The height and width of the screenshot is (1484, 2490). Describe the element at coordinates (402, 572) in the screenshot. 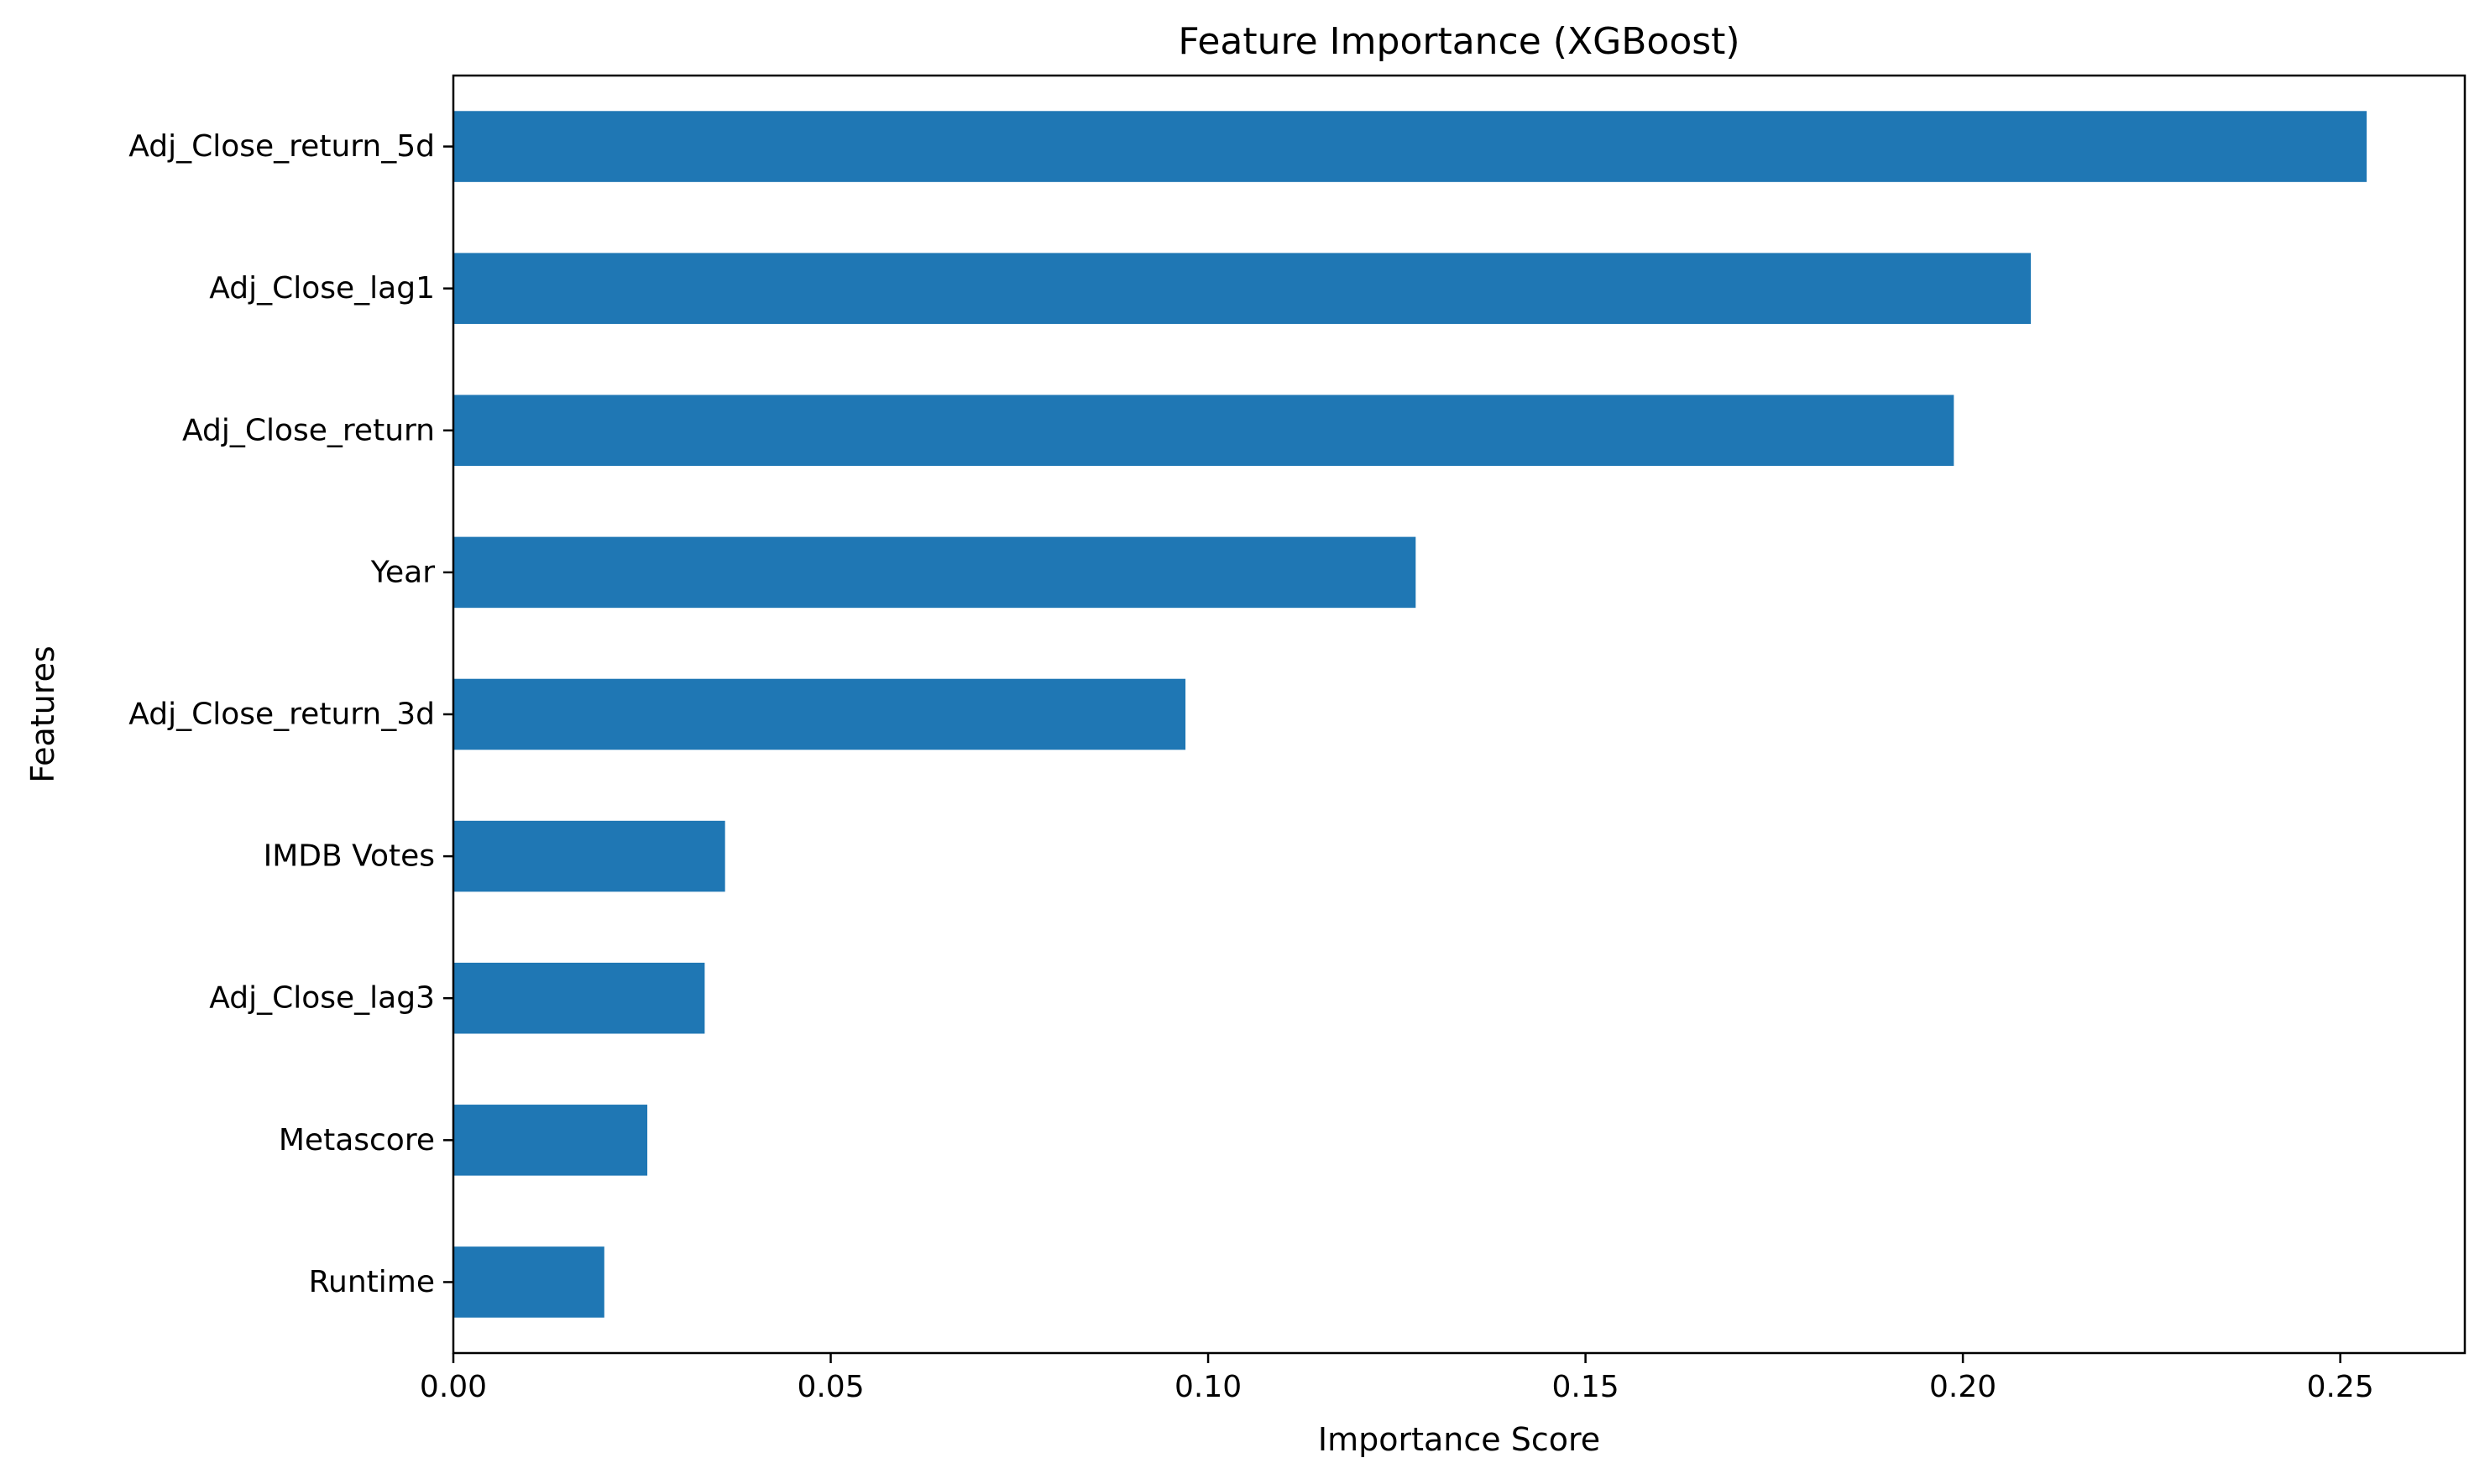

I see `y-tick-label: Year` at that location.